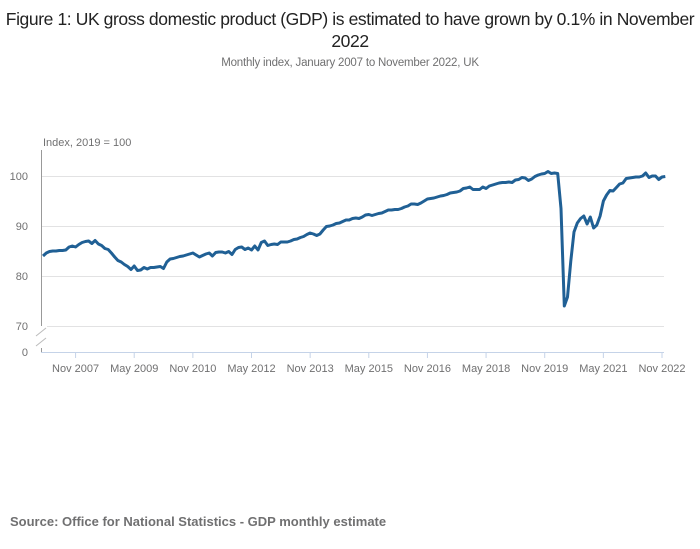 This screenshot has height=549, width=700. What do you see at coordinates (22, 227) in the screenshot?
I see `y-tick-label: 90` at bounding box center [22, 227].